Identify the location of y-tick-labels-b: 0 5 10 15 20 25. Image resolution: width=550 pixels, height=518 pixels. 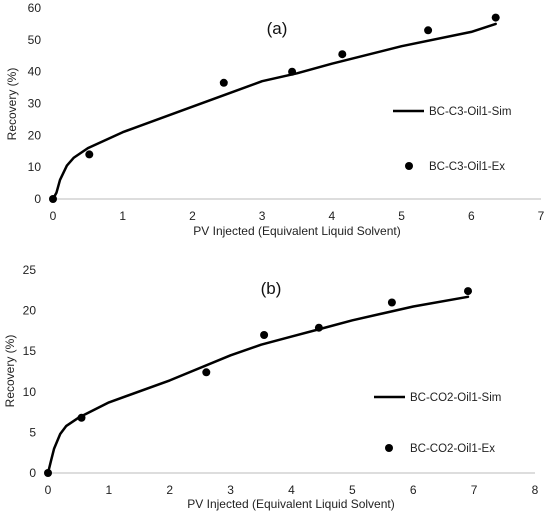
(30, 371).